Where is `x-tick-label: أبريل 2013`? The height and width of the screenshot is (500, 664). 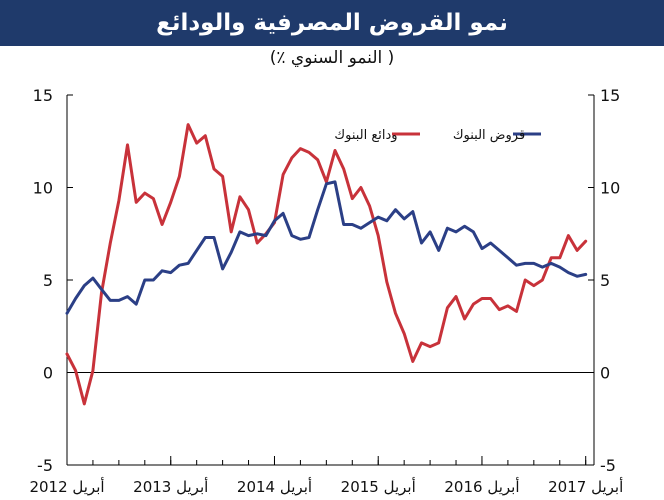 x-tick-label: أبريل 2013 is located at coordinates (170, 486).